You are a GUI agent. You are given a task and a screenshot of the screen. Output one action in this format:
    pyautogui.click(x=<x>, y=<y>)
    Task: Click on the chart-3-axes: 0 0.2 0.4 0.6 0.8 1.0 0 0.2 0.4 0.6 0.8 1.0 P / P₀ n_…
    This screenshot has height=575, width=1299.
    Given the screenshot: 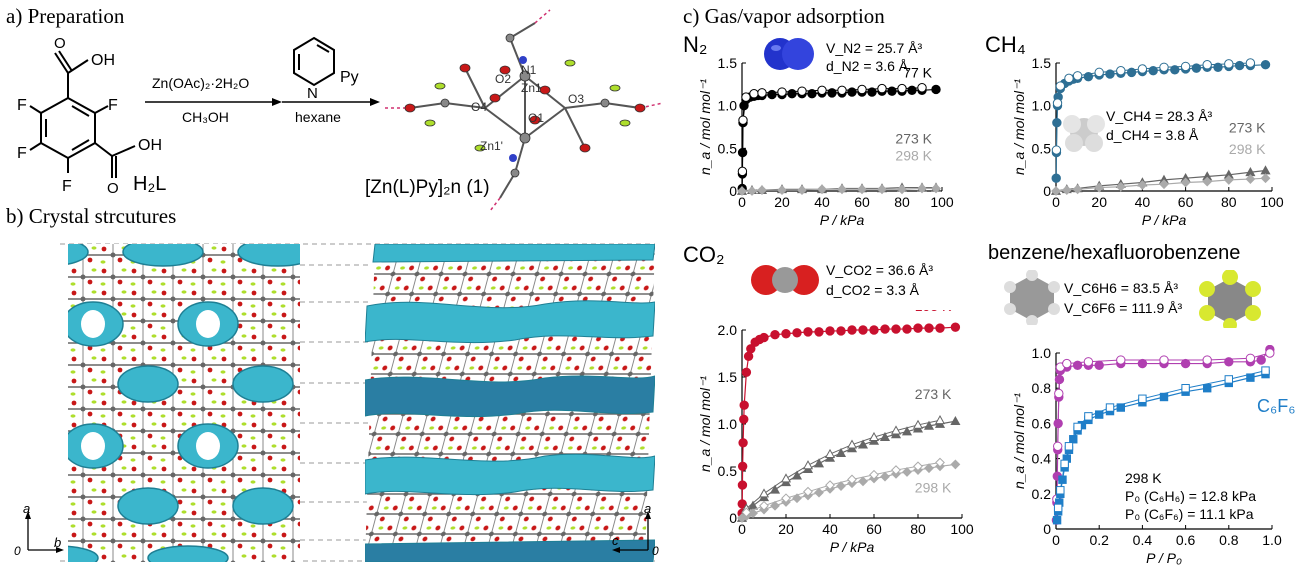 What is the action you would take?
    pyautogui.click(x=1146, y=455)
    